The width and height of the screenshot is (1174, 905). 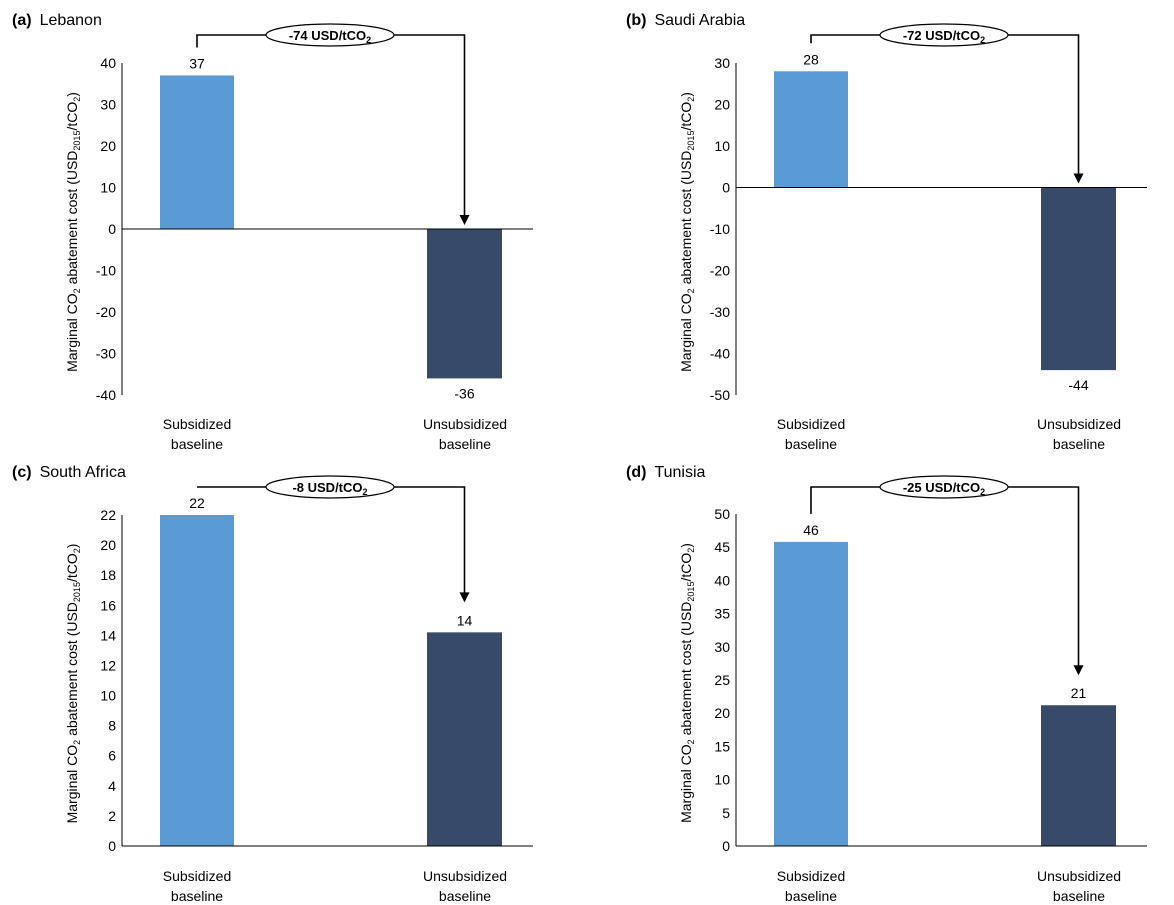 I want to click on change-callout-text: -25 USD/tCO, so click(x=941, y=487).